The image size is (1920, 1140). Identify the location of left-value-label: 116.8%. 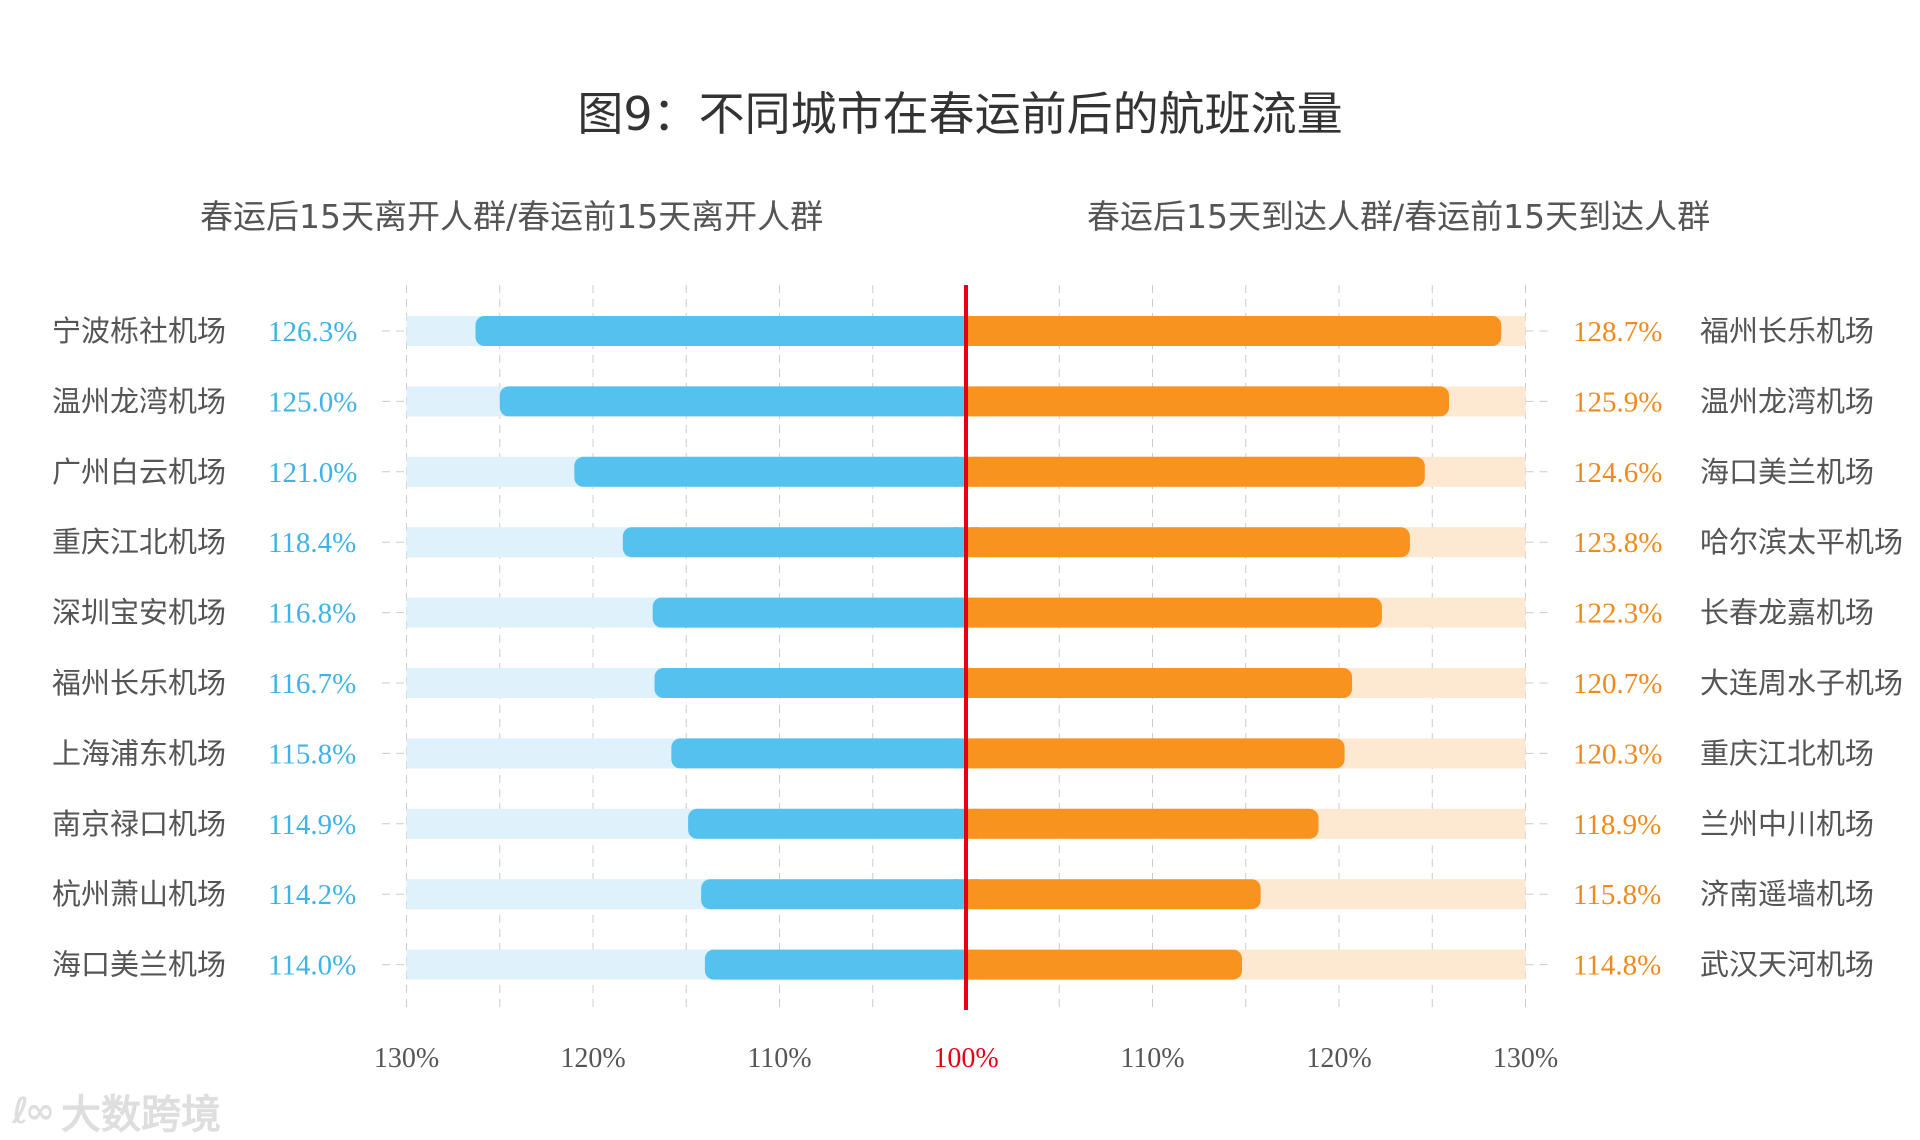
(312, 614).